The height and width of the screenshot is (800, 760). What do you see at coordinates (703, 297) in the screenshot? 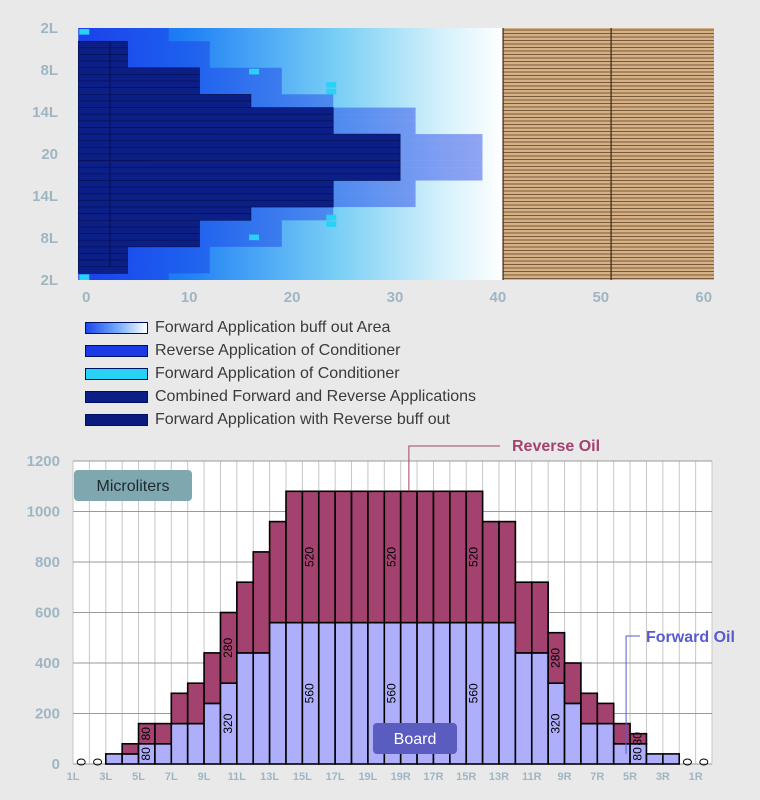
I see `x-tick-label: 60` at bounding box center [703, 297].